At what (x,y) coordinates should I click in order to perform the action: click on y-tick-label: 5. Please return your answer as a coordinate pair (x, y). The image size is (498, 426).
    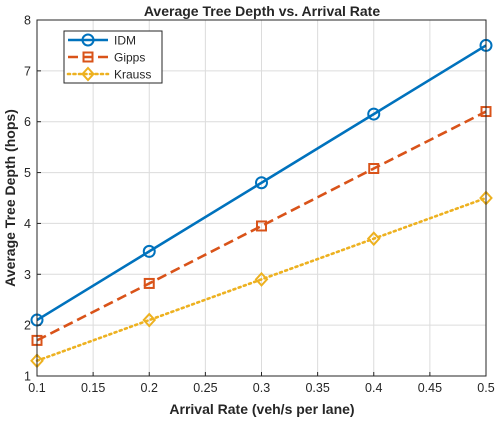
    Looking at the image, I should click on (27, 173).